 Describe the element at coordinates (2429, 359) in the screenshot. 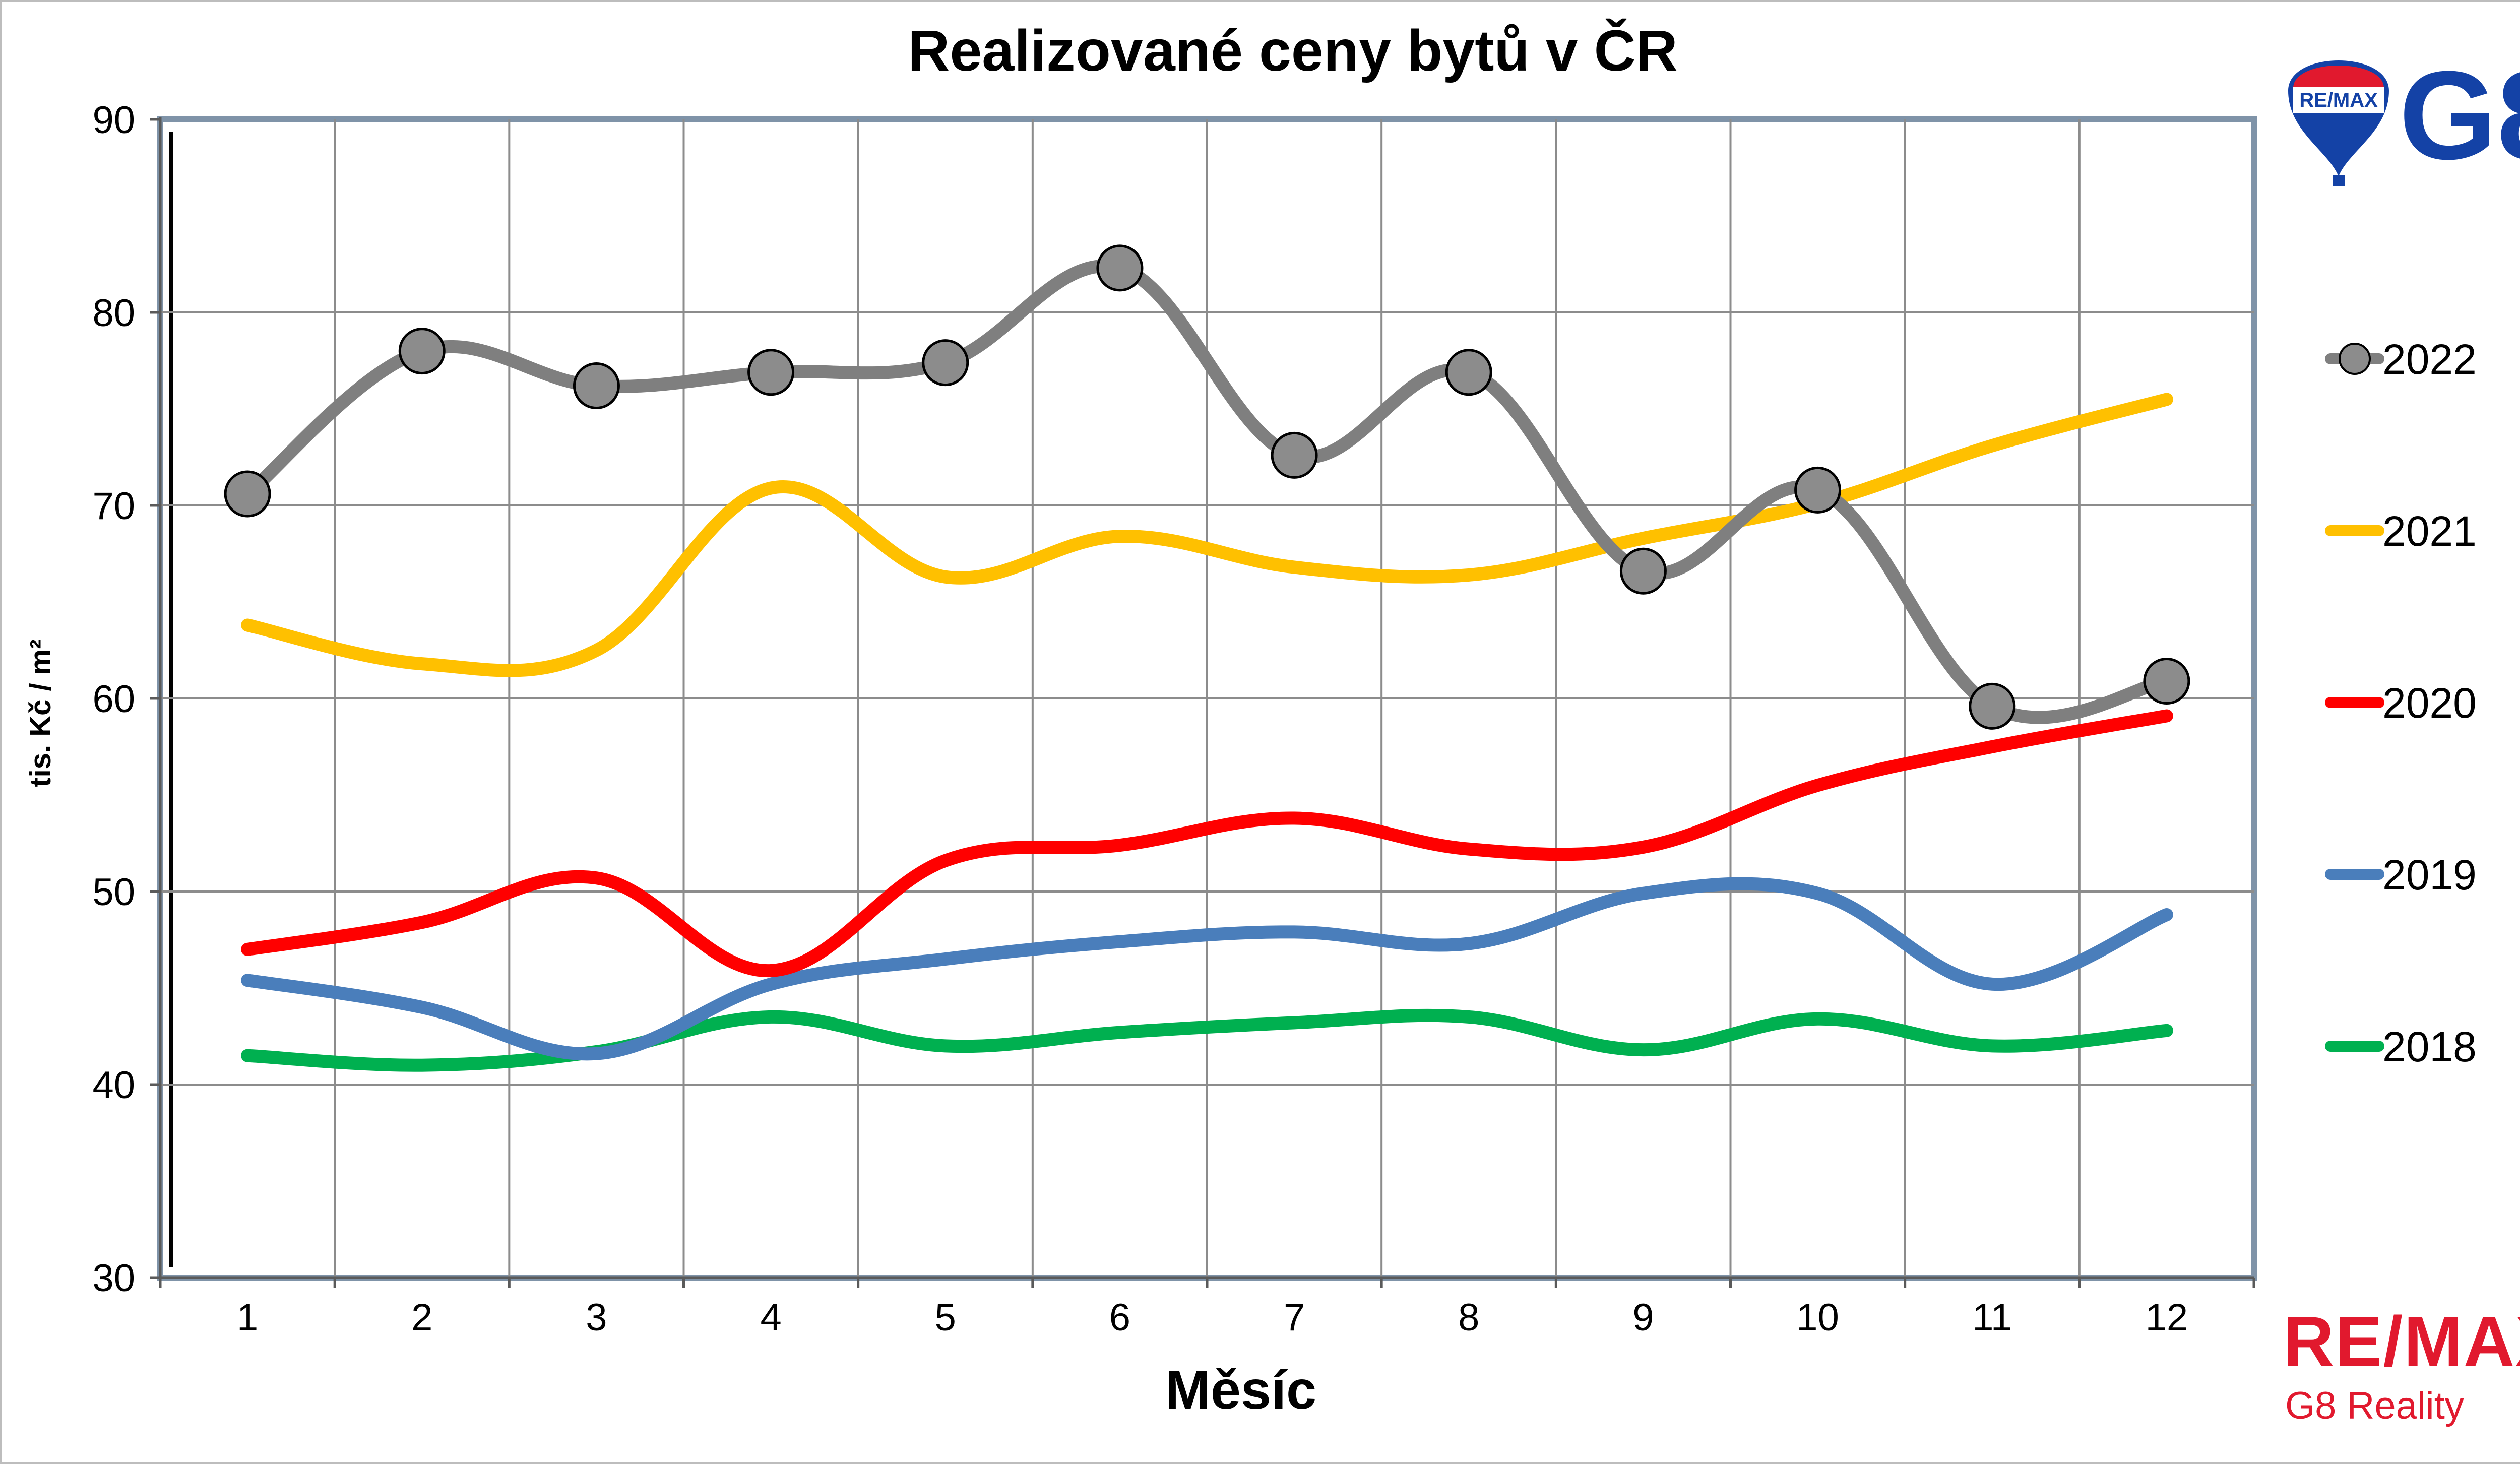

I see `legend-label: 2022` at that location.